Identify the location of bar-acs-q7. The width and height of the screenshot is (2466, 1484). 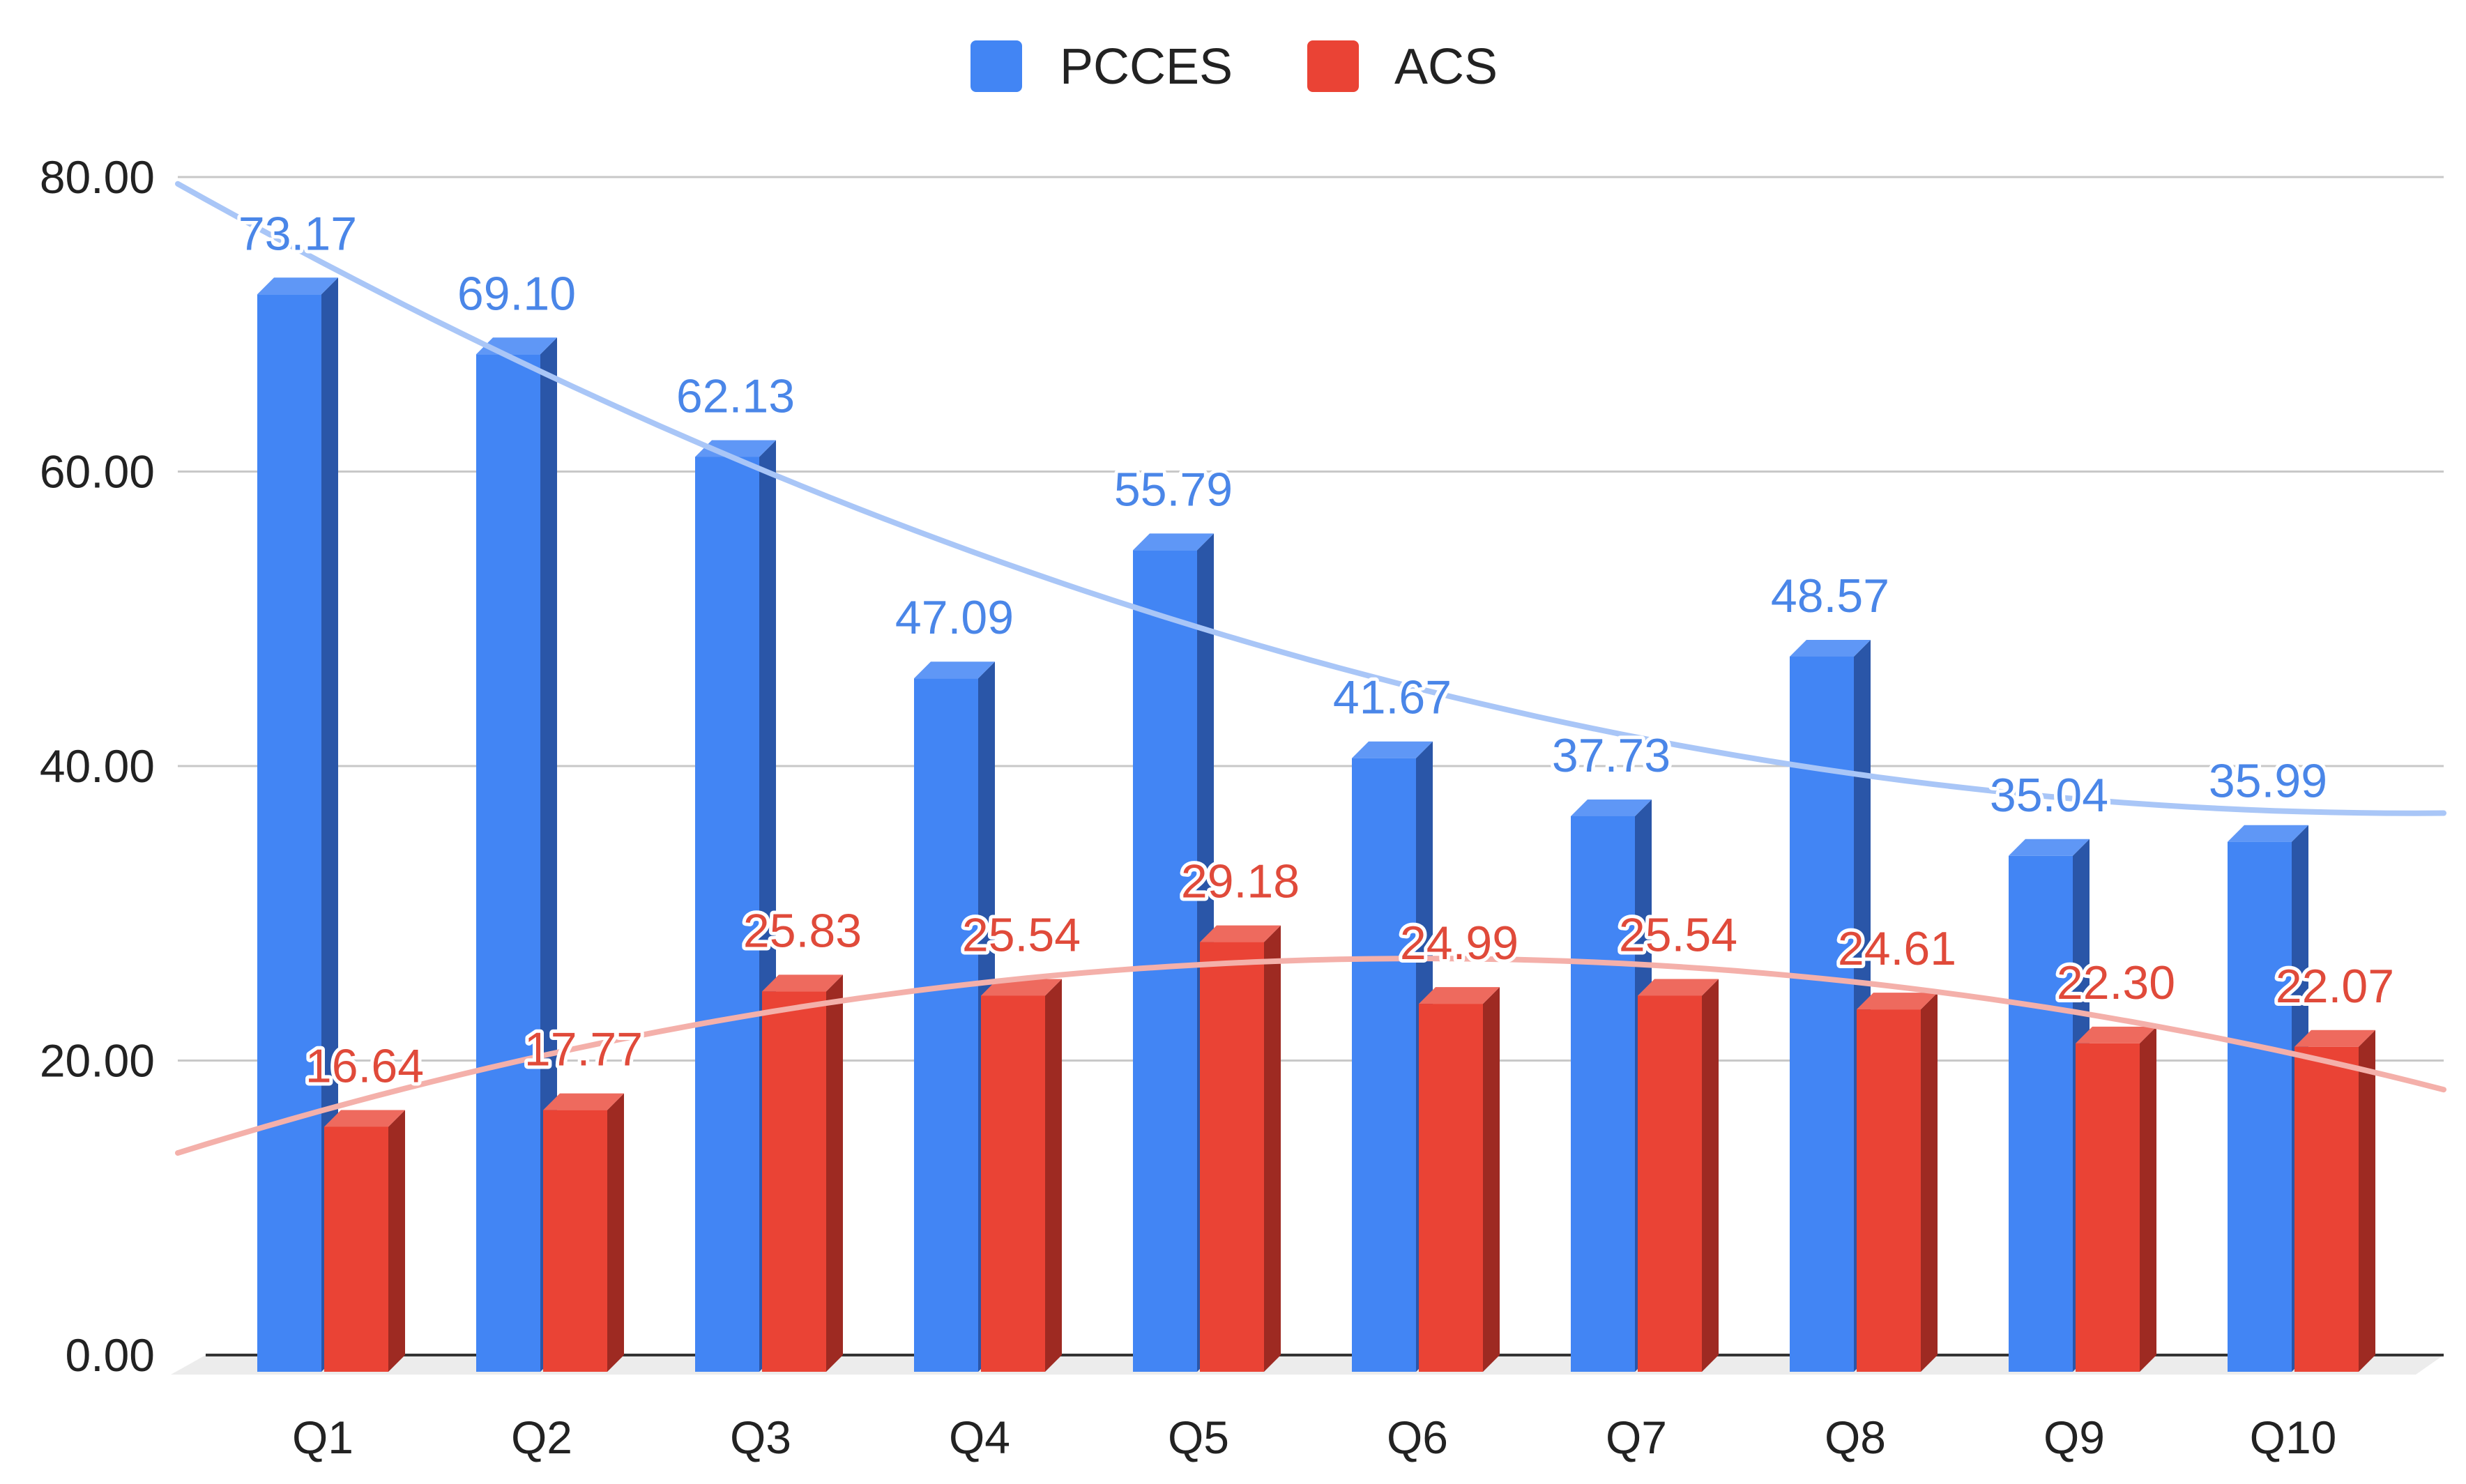
(1678, 1175).